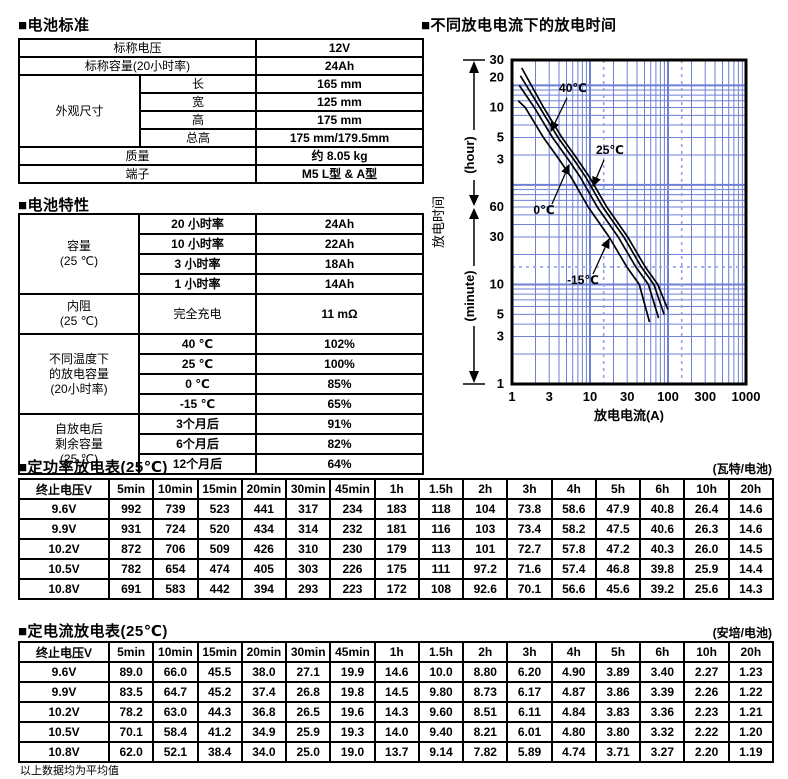 The width and height of the screenshot is (788, 779). I want to click on cell-value: 724, so click(175, 529).